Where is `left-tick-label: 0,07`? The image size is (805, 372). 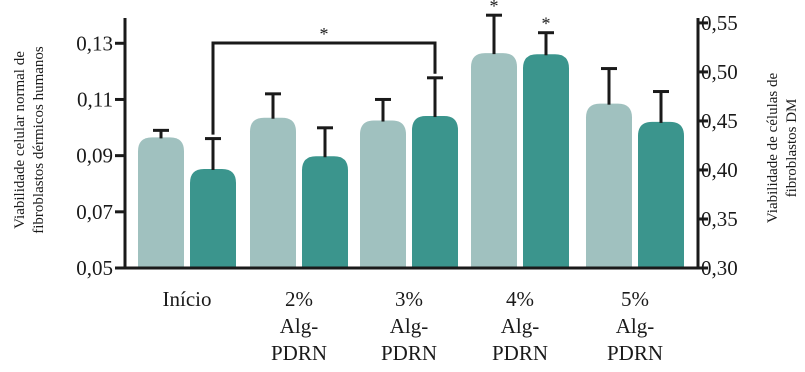
left-tick-label: 0,07 is located at coordinates (94, 212).